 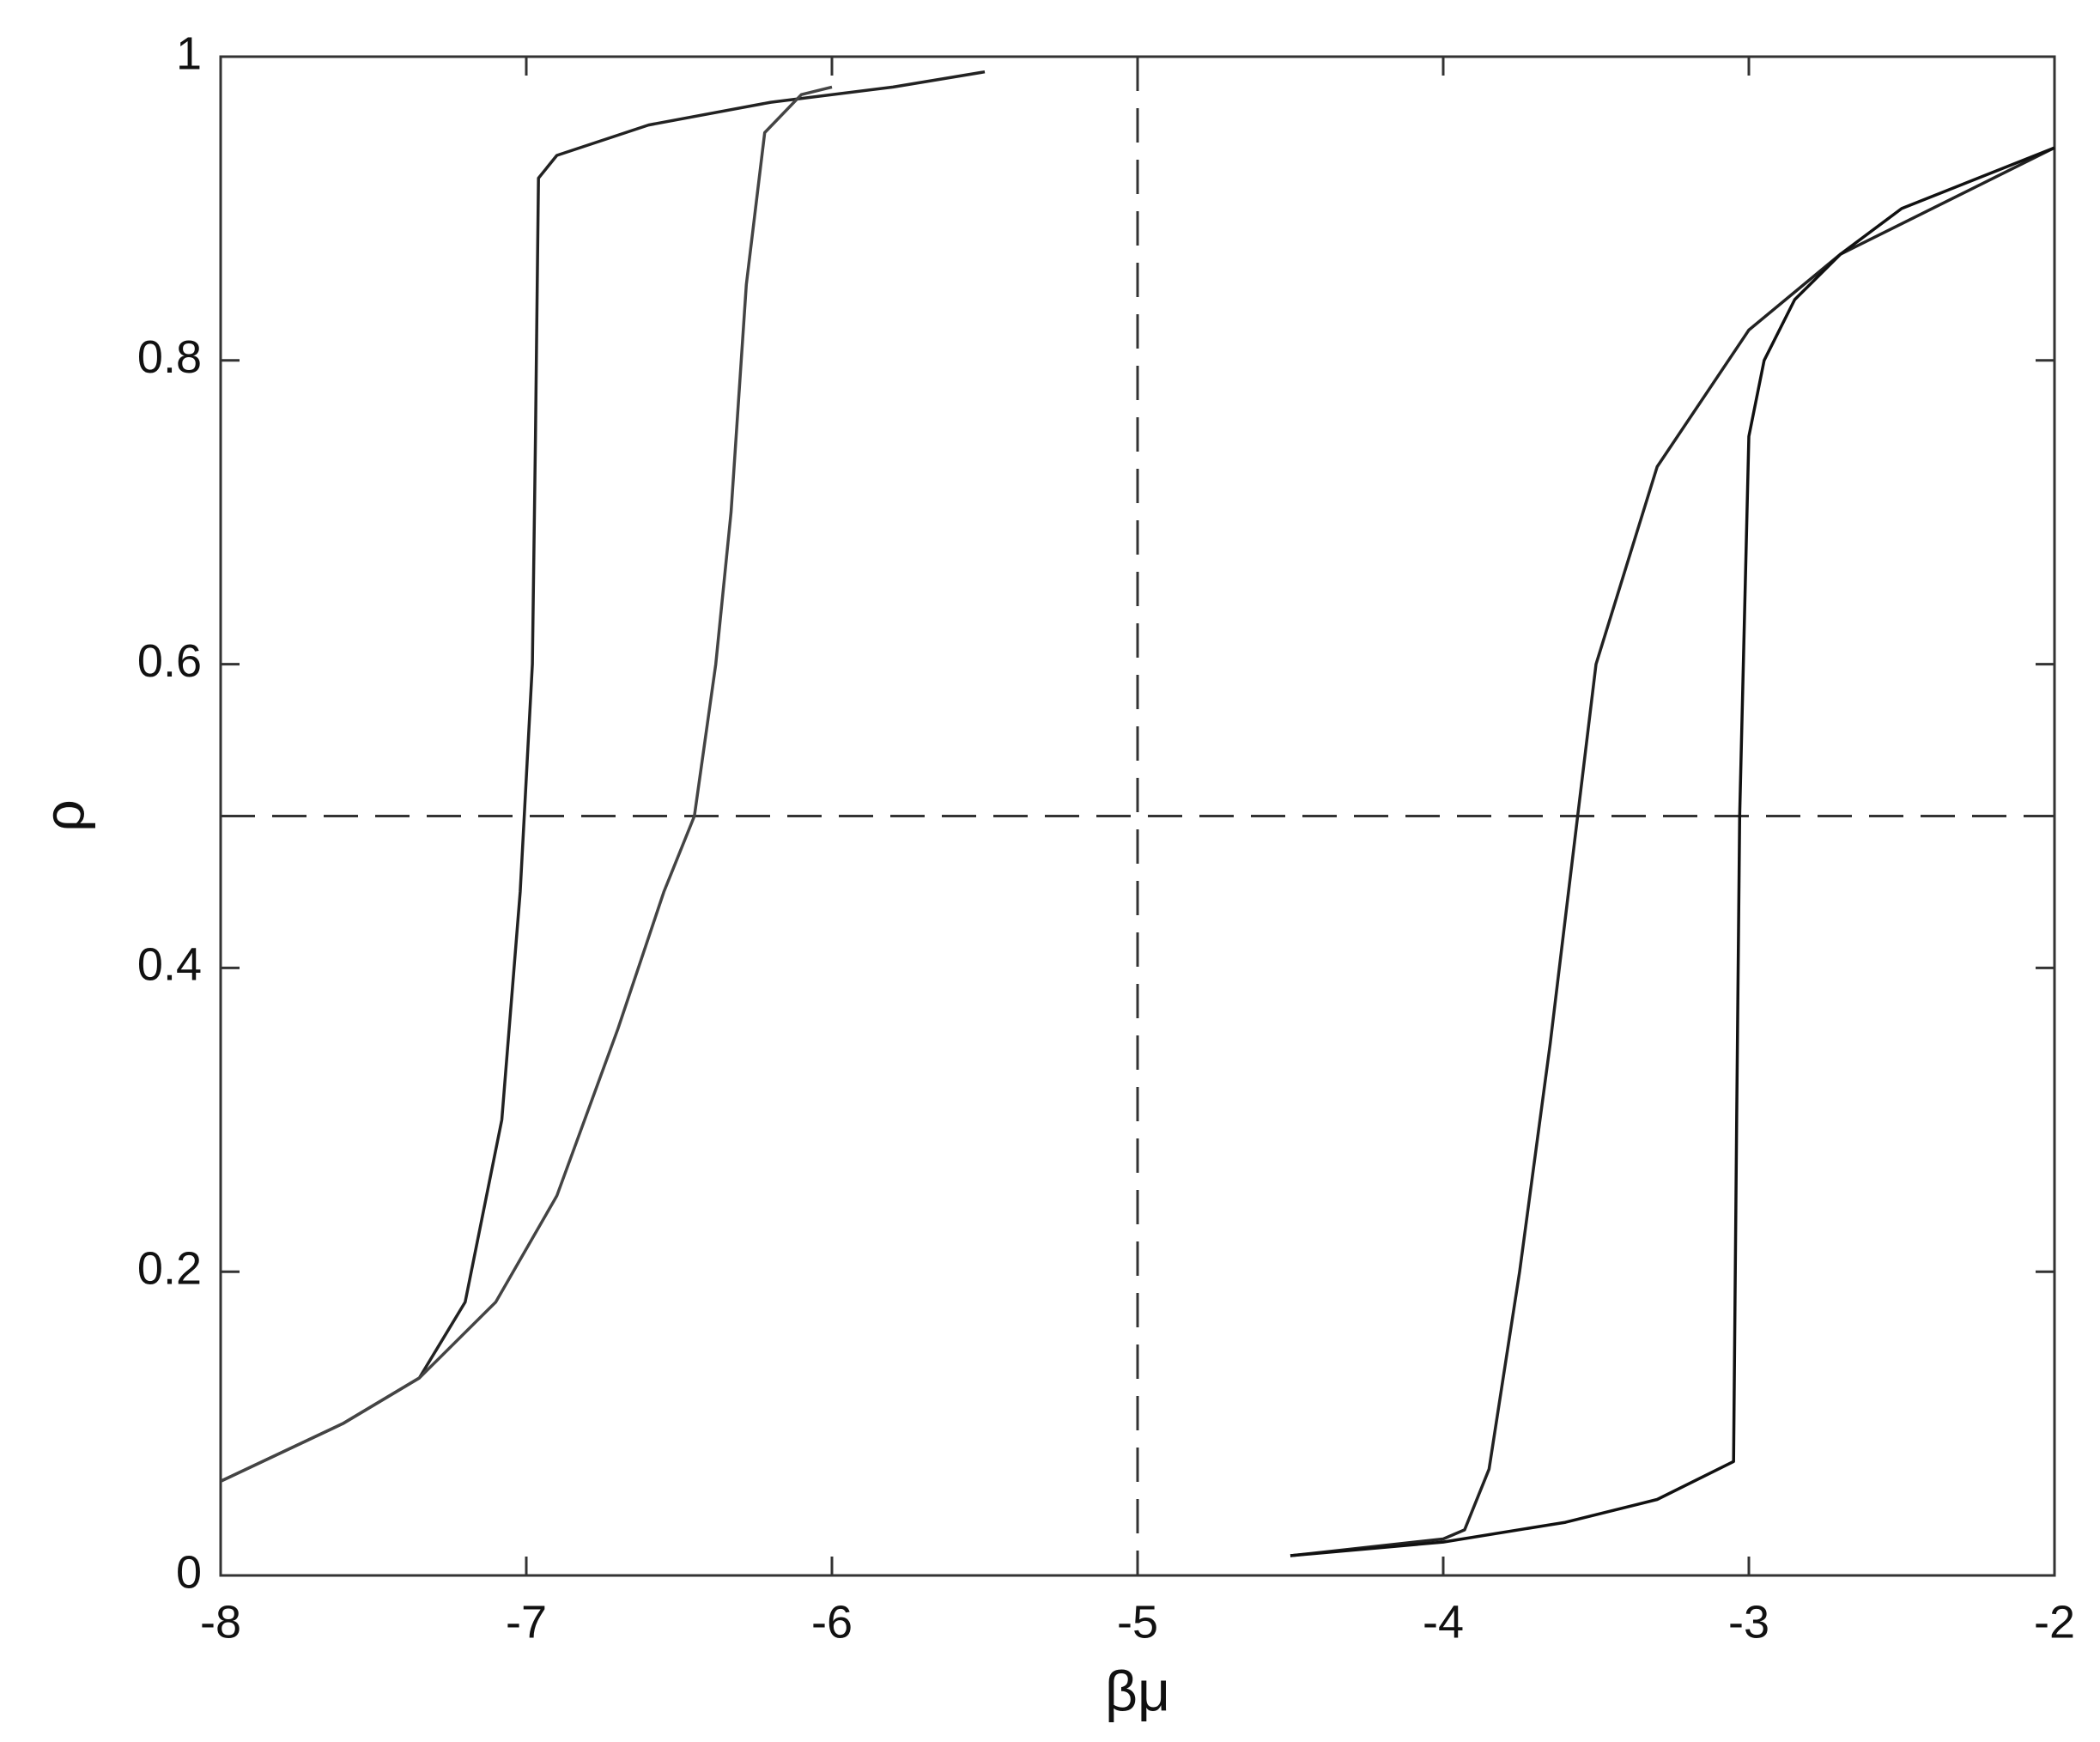 I want to click on x-tick-label: -4, so click(x=1443, y=1622).